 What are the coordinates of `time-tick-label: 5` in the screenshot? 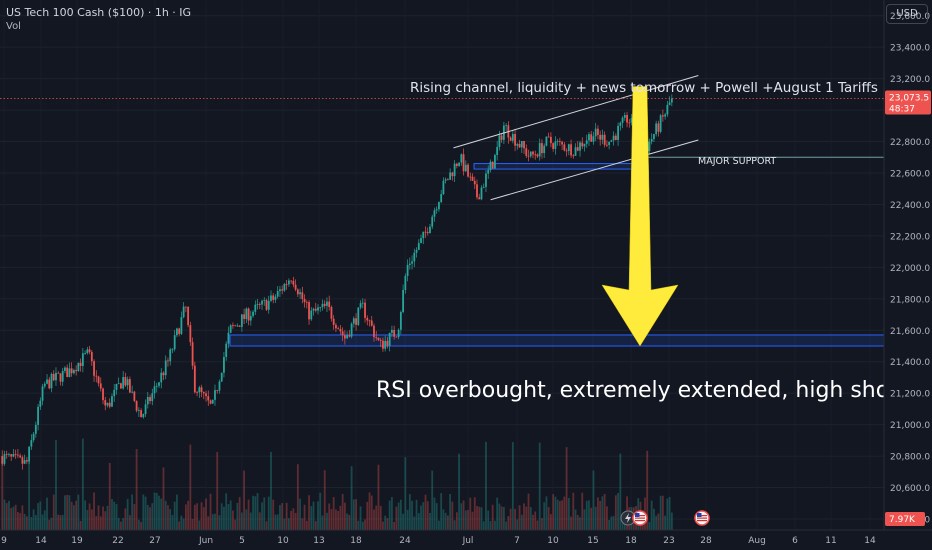 It's located at (242, 541).